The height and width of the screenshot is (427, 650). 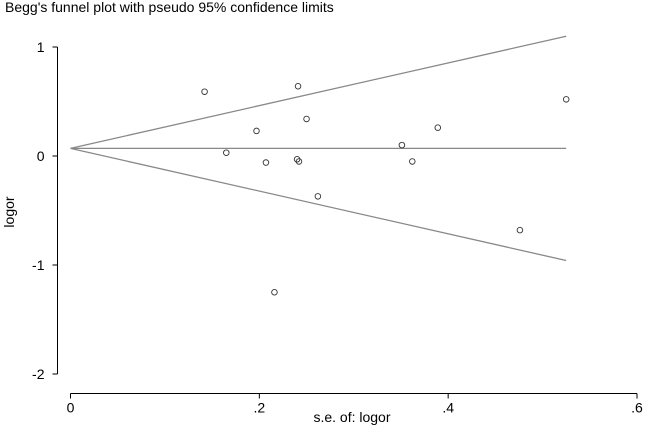 I want to click on x-tick-label: .6, so click(x=637, y=408).